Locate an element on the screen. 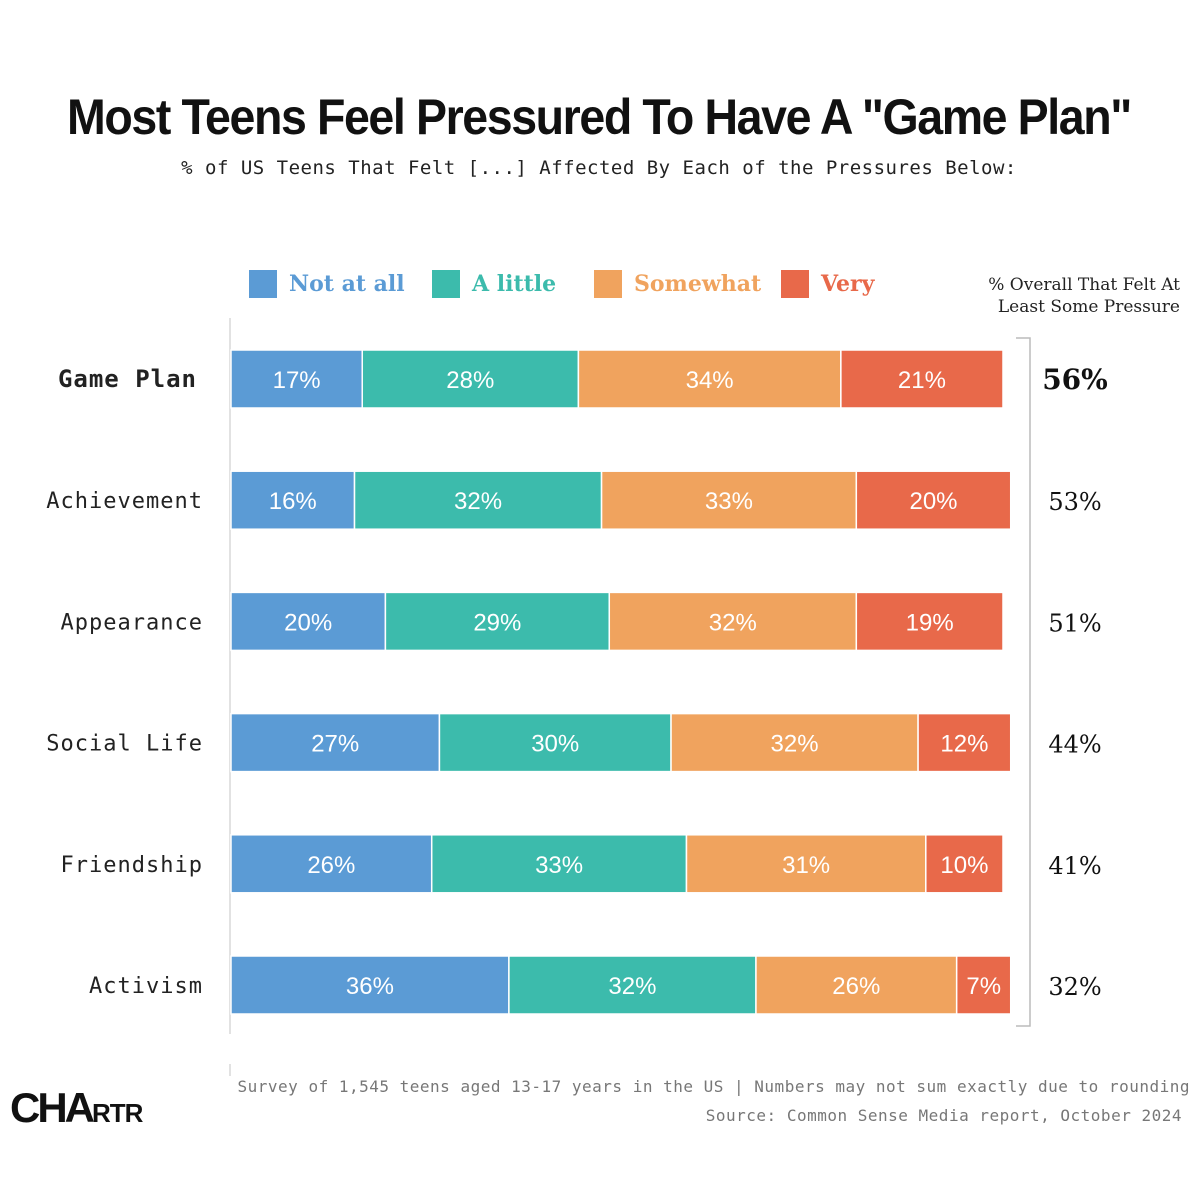 This screenshot has width=1198, height=1198. bar-label-social-life-very: 12% is located at coordinates (964, 744).